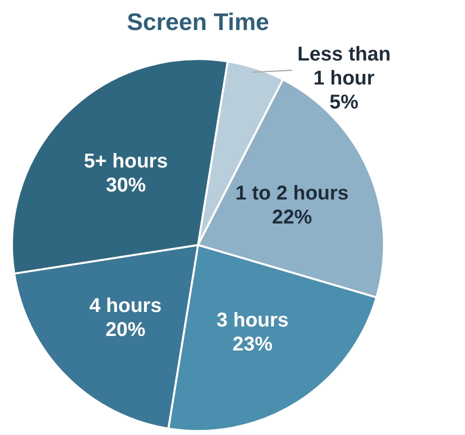 This screenshot has width=465, height=435. I want to click on slice-label: Less than 1 hour, so click(344, 66).